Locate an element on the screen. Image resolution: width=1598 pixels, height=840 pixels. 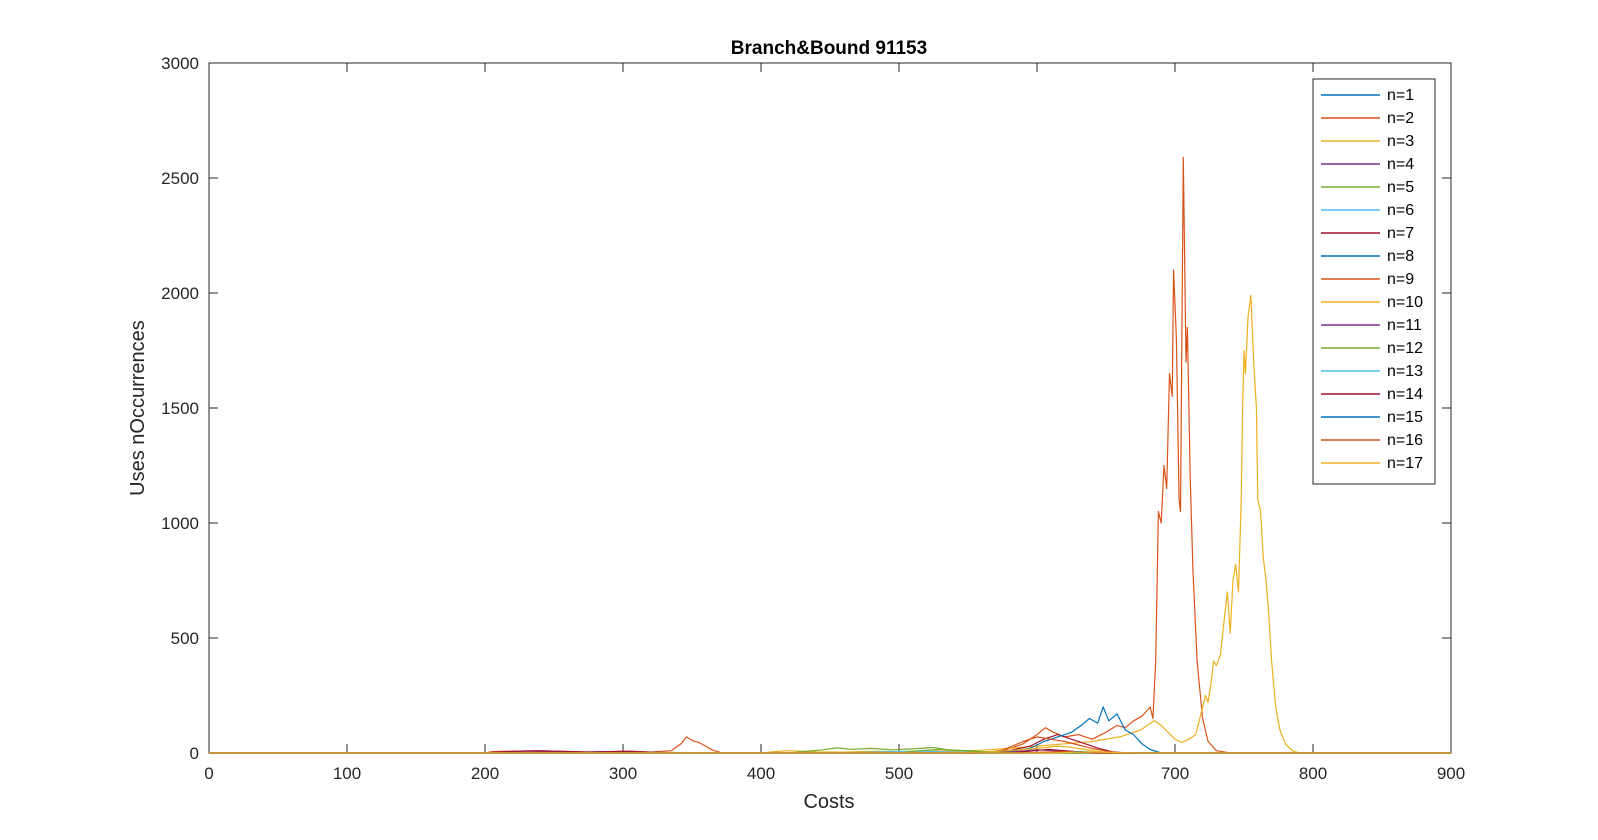
x-tick-label: 300 is located at coordinates (623, 773).